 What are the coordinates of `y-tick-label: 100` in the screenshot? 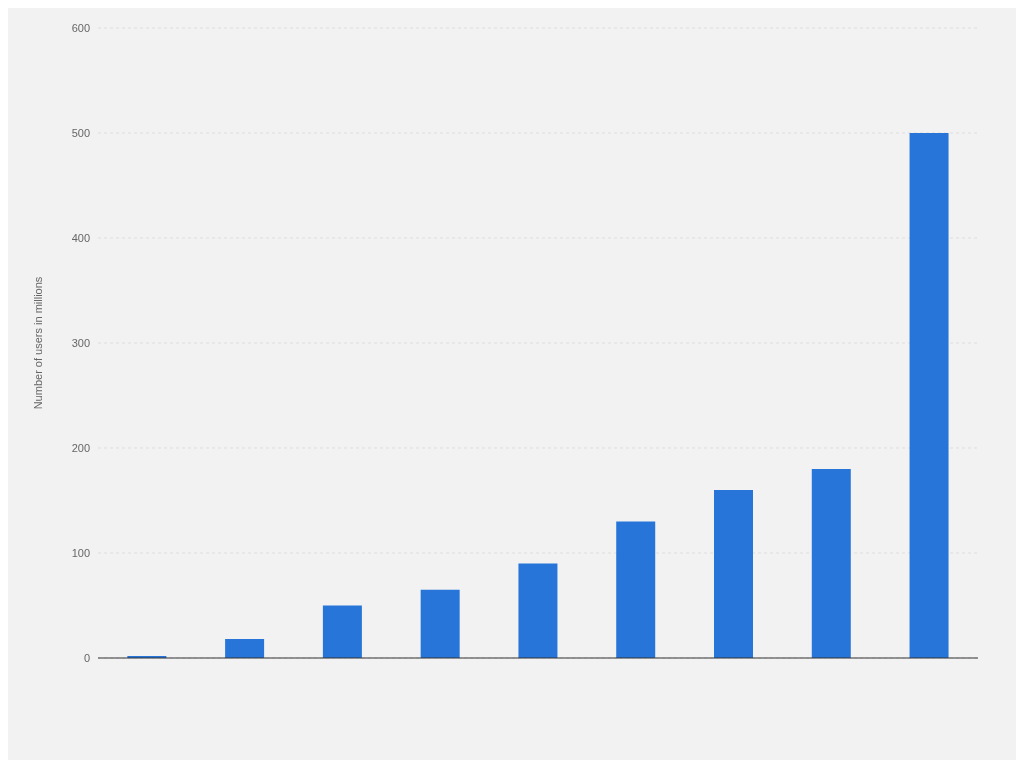 It's located at (80, 552).